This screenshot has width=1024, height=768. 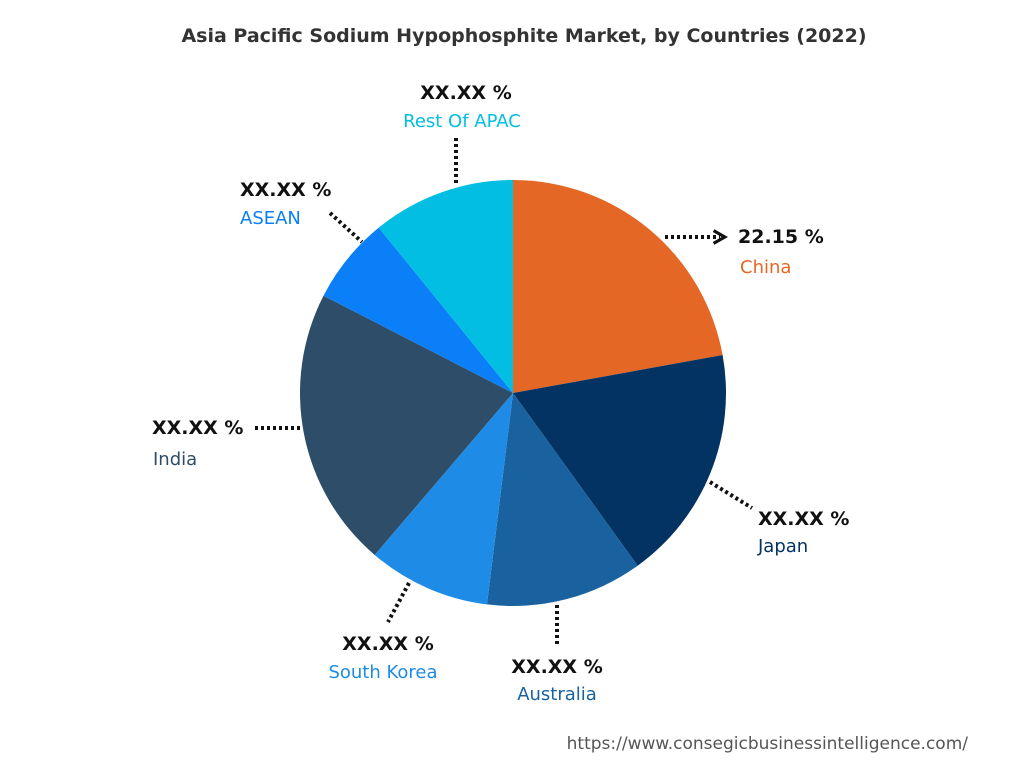 What do you see at coordinates (346, 227) in the screenshot?
I see `leader-line-asean` at bounding box center [346, 227].